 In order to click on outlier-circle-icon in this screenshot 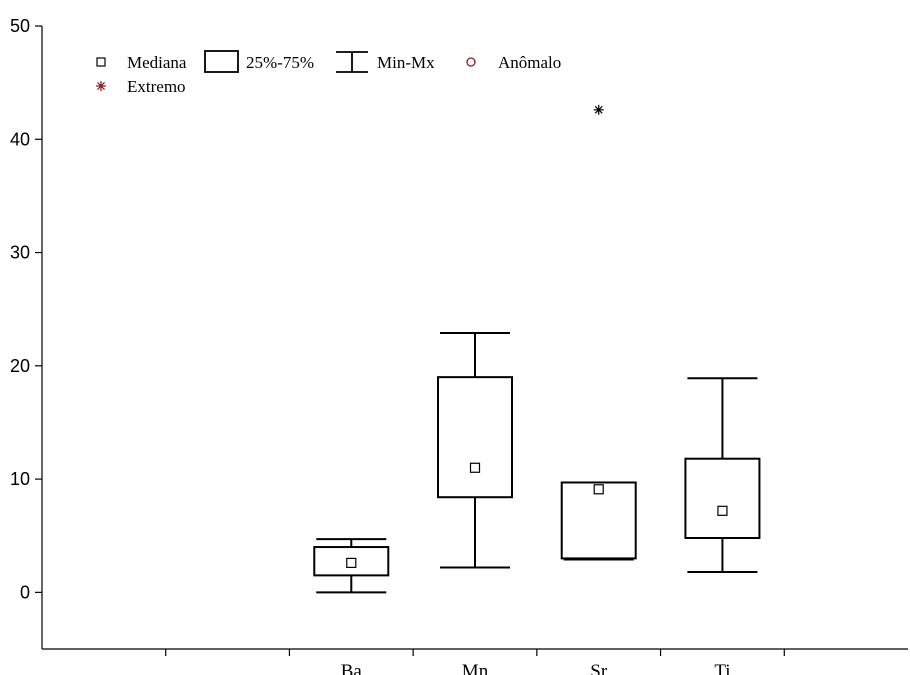, I will do `click(471, 62)`.